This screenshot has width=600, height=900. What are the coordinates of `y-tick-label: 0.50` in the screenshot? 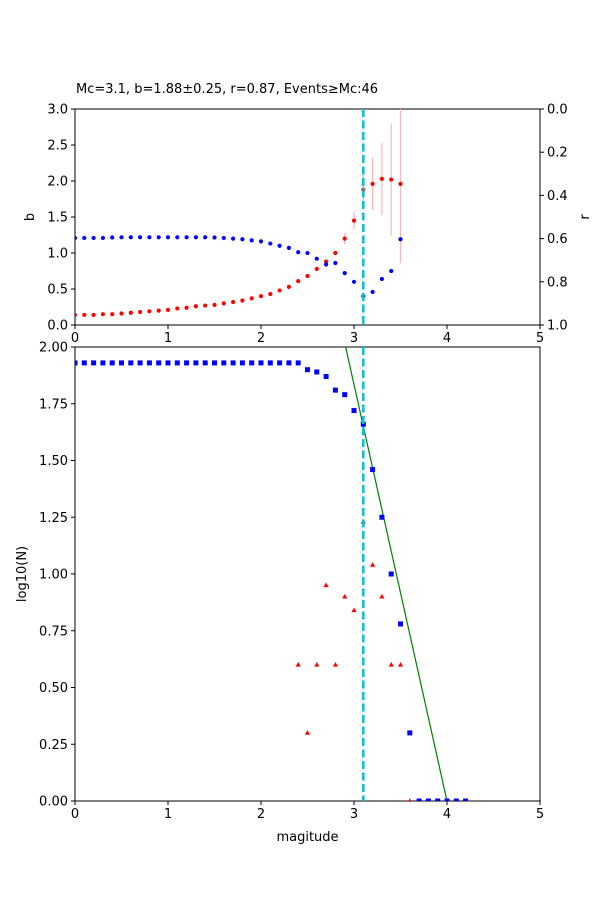 It's located at (53, 688).